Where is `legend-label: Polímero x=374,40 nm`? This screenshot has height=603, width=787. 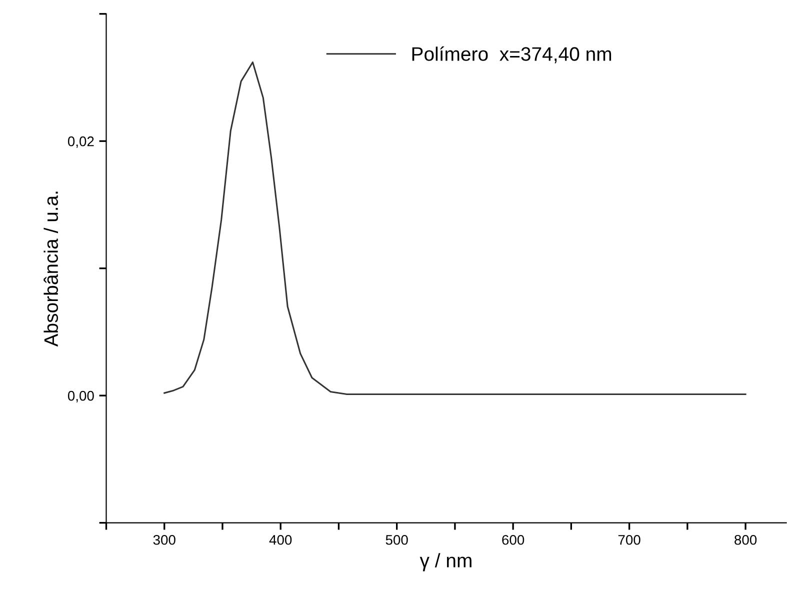 legend-label: Polímero x=374,40 nm is located at coordinates (512, 55).